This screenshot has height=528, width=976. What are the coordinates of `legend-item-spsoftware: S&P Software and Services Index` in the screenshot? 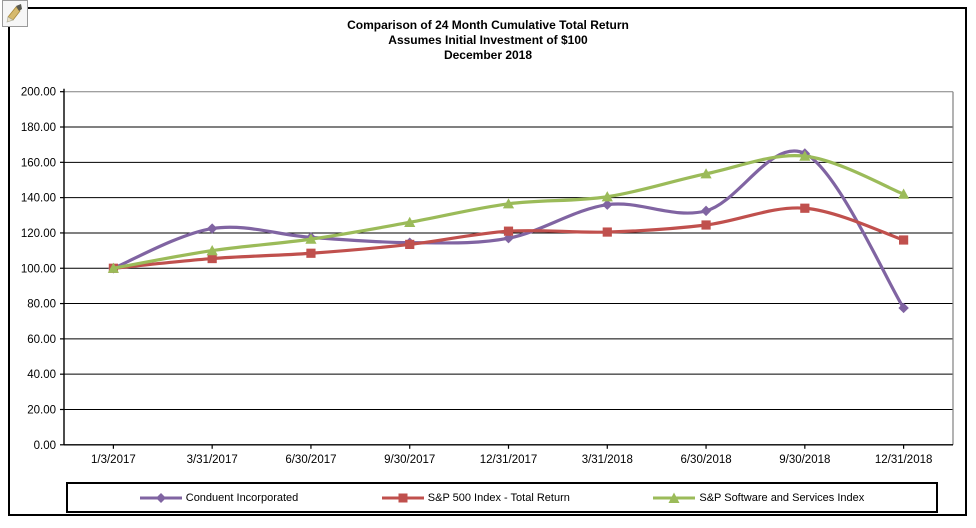 It's located at (758, 498).